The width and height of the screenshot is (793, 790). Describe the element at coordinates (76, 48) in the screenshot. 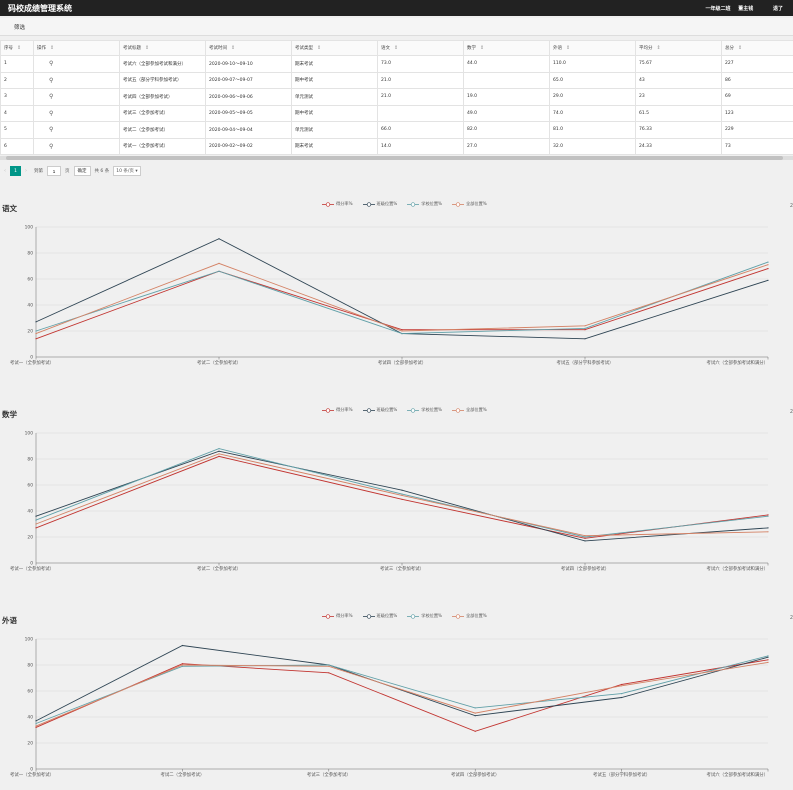

I see `column-header: 操作 ⇕` at that location.